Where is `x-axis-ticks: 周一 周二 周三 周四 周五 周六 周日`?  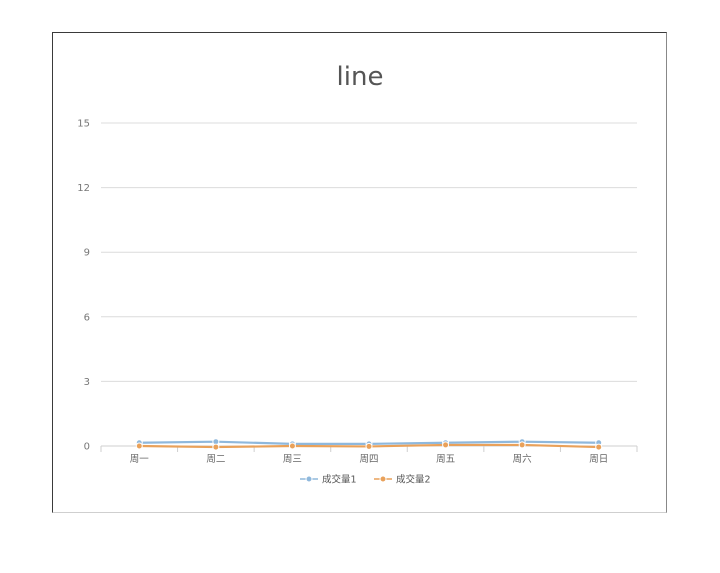
x-axis-ticks: 周一 周二 周三 周四 周五 周六 周日 is located at coordinates (369, 459).